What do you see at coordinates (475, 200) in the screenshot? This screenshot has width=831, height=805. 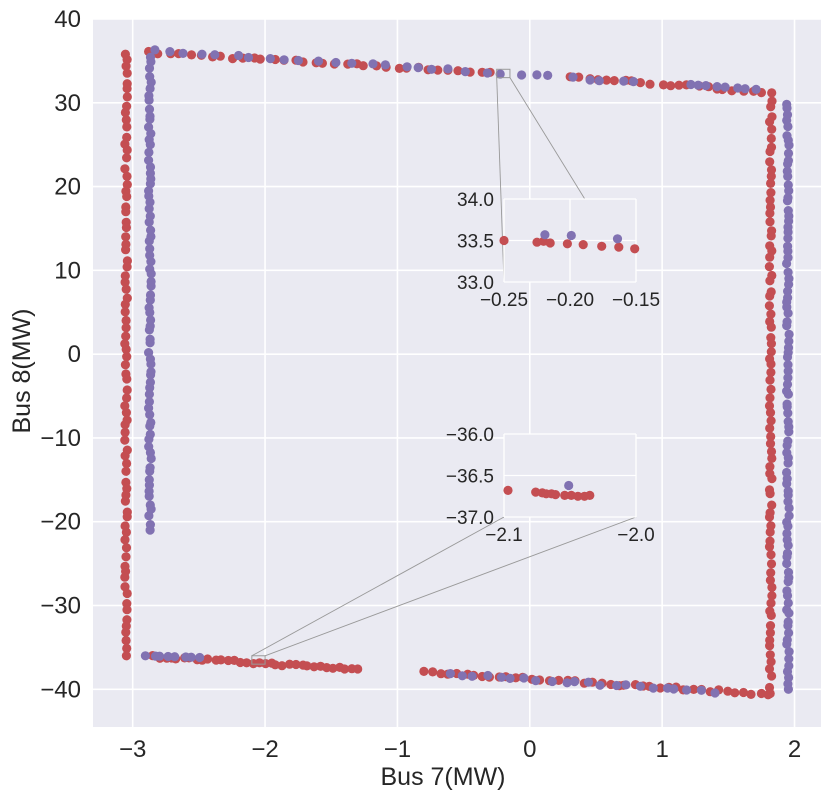 I see `inset-y-tick-label: 34.0` at bounding box center [475, 200].